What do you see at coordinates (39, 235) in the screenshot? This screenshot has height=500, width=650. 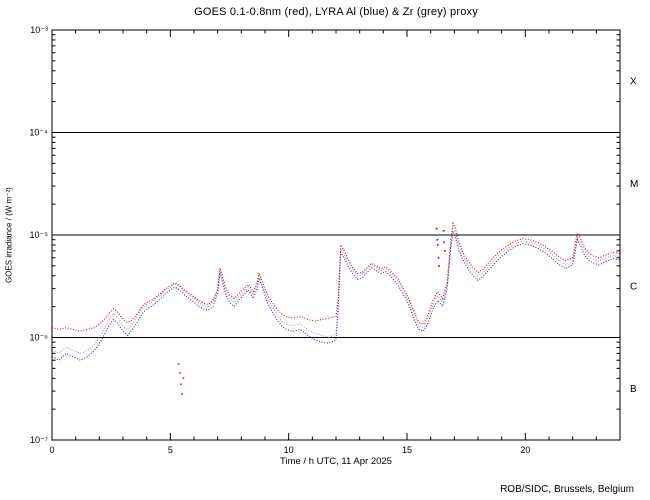 I see `y-tick-label: 10⁻⁵` at bounding box center [39, 235].